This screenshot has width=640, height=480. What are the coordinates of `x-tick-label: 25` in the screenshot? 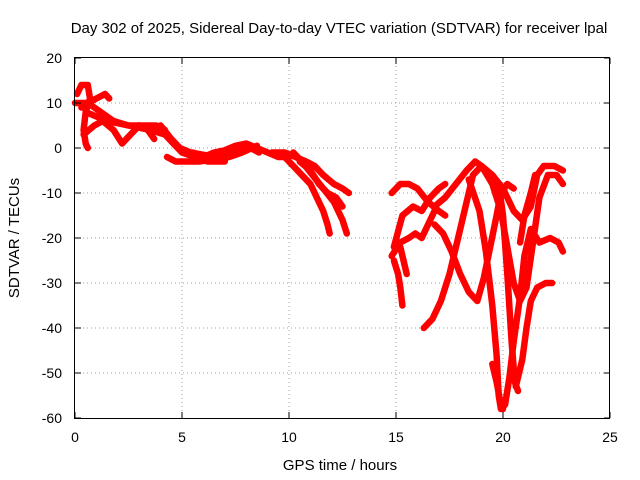 It's located at (610, 437).